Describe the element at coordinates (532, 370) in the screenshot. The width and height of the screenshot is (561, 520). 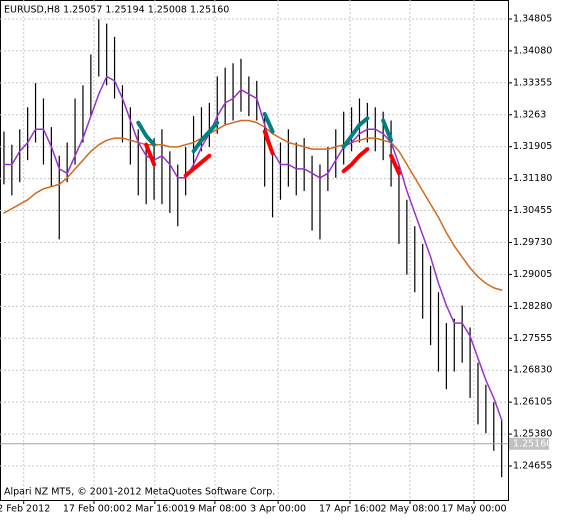
I see `y-tick-label: 1.26830` at that location.